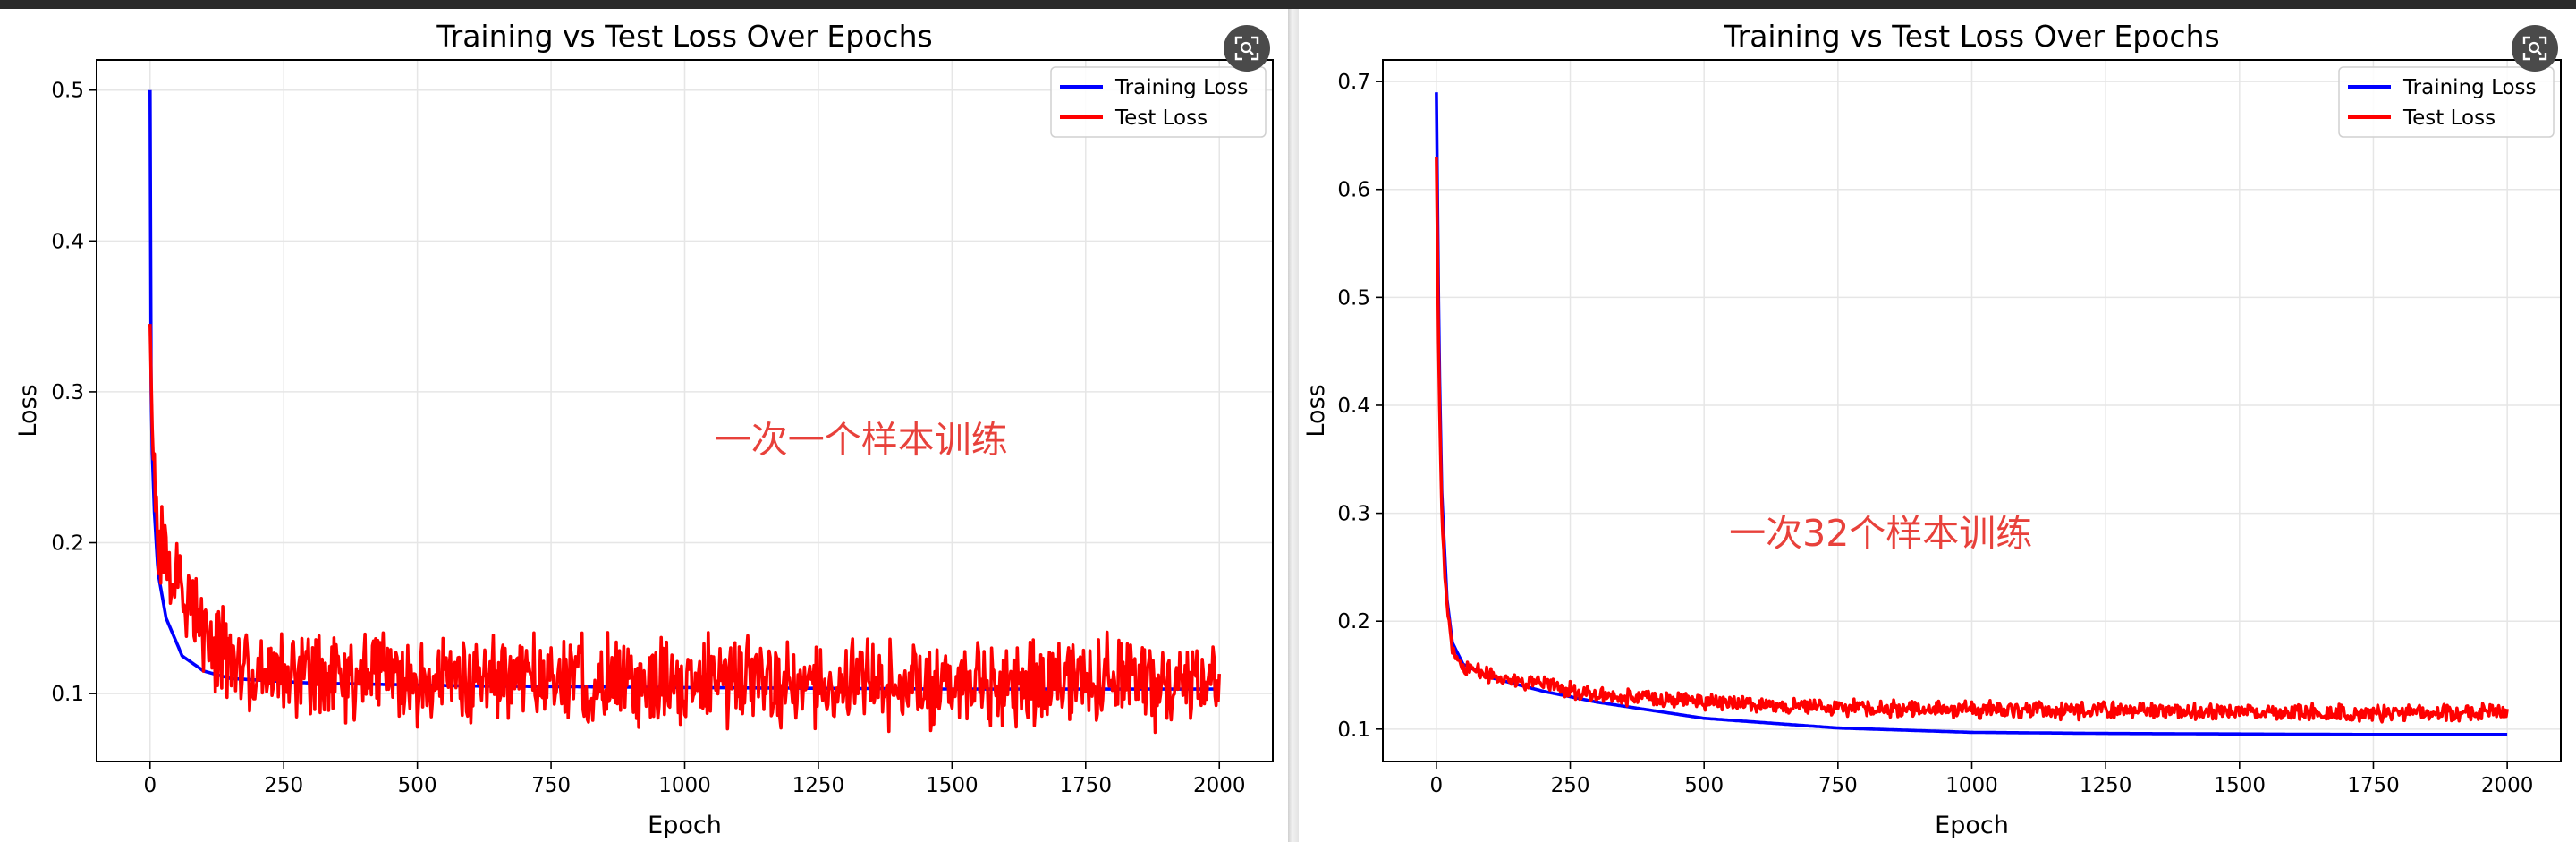 The width and height of the screenshot is (2576, 842). I want to click on annotation-text: 一次一个样本训练, so click(861, 439).